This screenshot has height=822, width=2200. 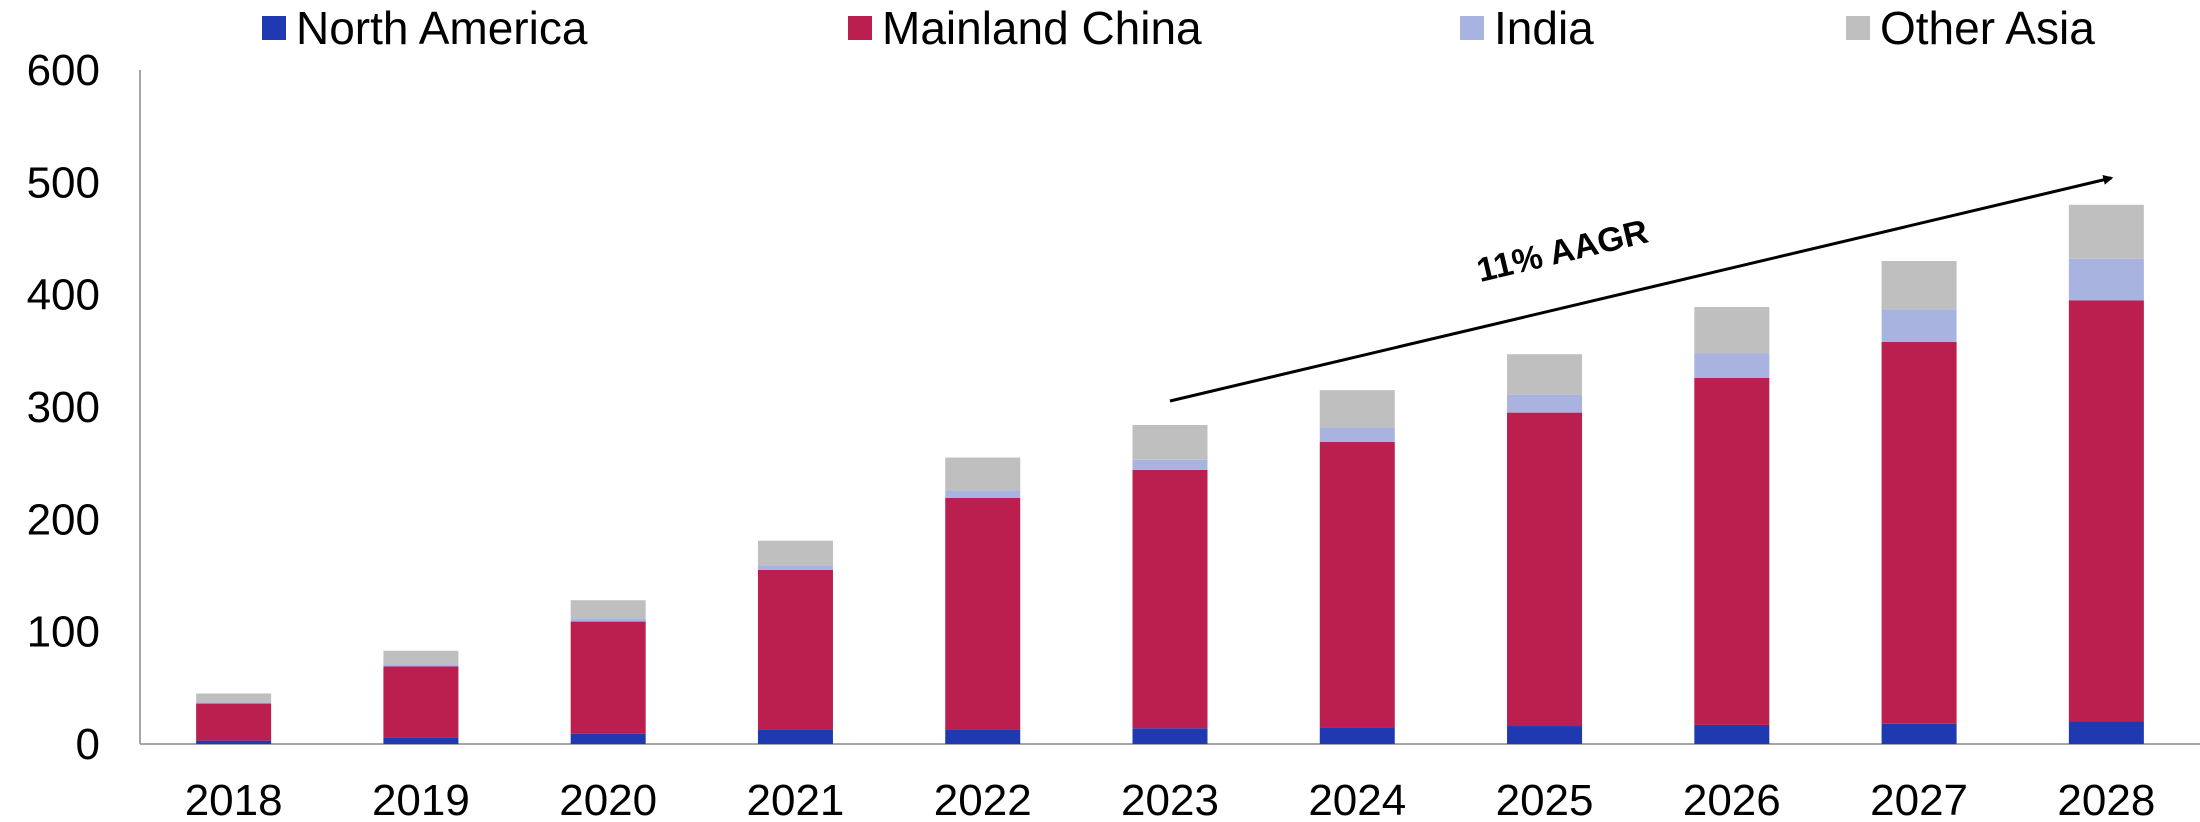 What do you see at coordinates (796, 799) in the screenshot?
I see `x-tick-label: 2021` at bounding box center [796, 799].